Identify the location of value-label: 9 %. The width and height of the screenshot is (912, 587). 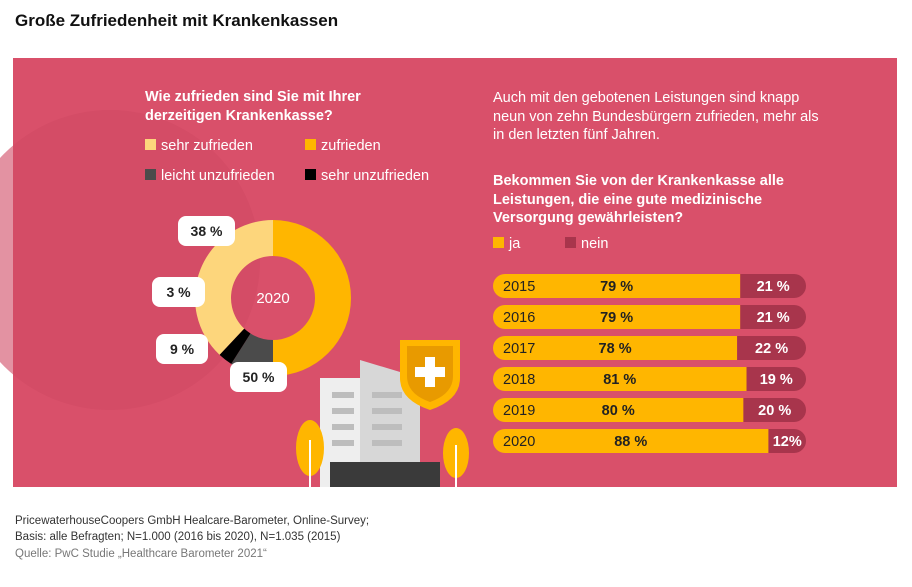
(182, 349).